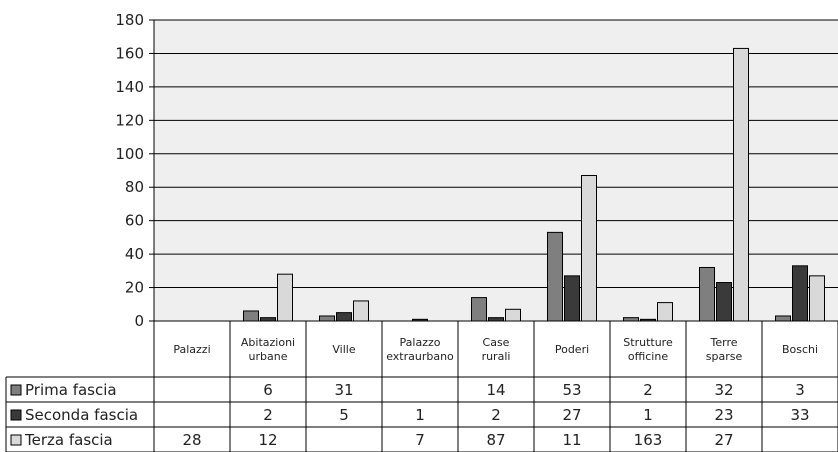  I want to click on table-cell: 14, so click(495, 390).